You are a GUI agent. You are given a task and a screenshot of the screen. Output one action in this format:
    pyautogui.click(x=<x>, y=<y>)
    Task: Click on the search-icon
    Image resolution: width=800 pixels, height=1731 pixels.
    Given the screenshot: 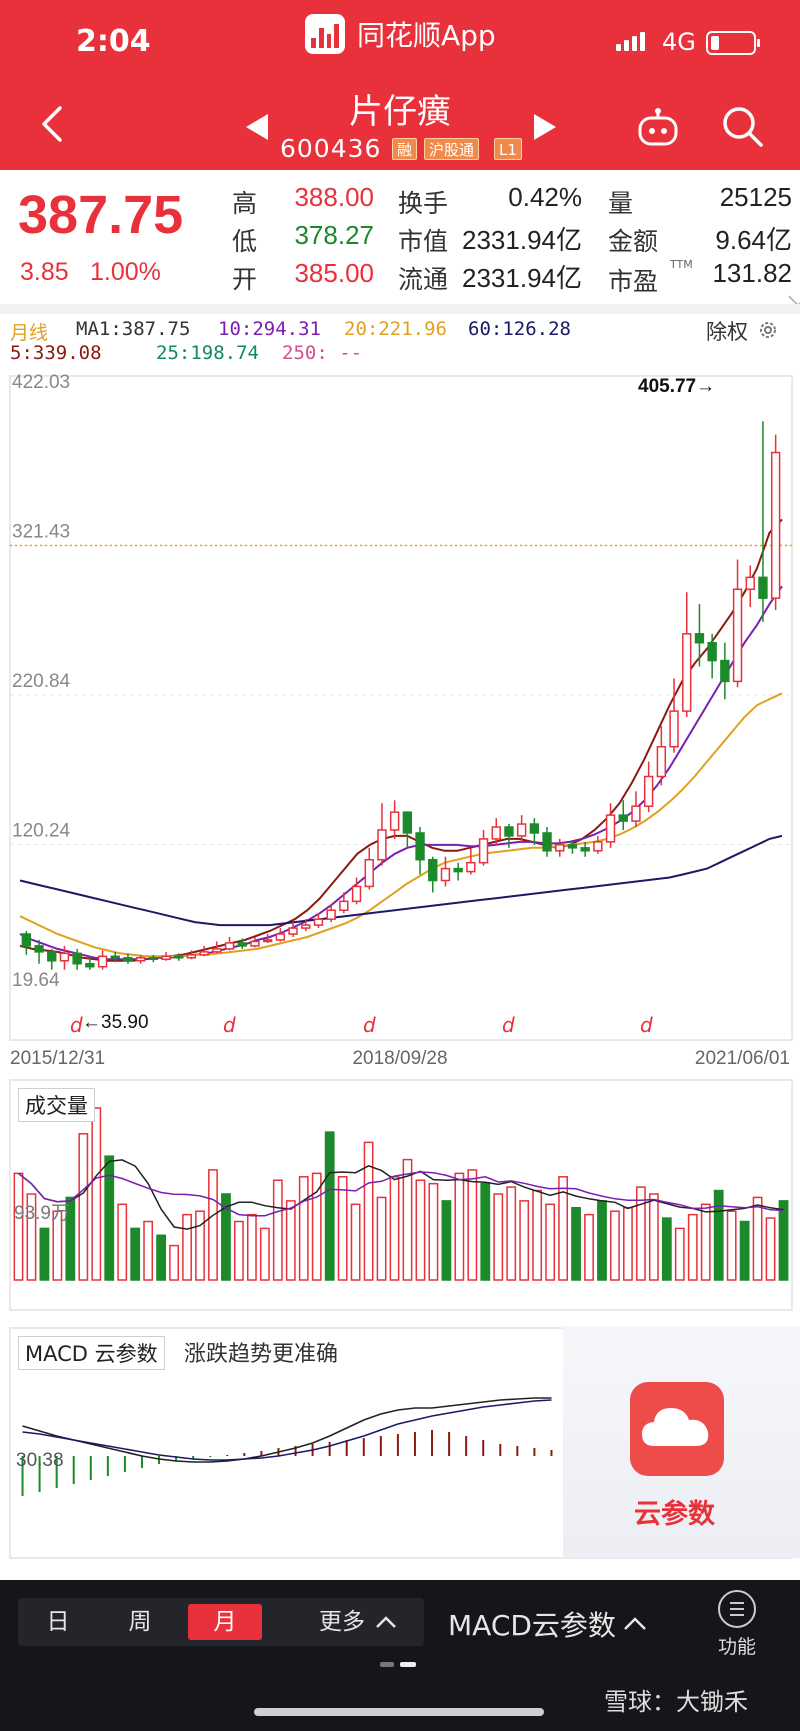 What is the action you would take?
    pyautogui.click(x=742, y=126)
    